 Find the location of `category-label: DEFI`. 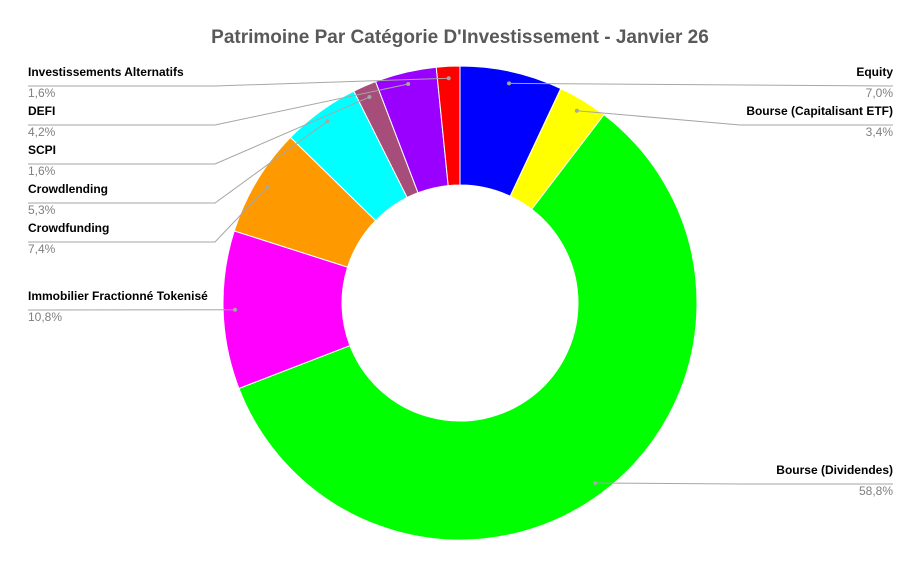

category-label: DEFI is located at coordinates (41, 111).